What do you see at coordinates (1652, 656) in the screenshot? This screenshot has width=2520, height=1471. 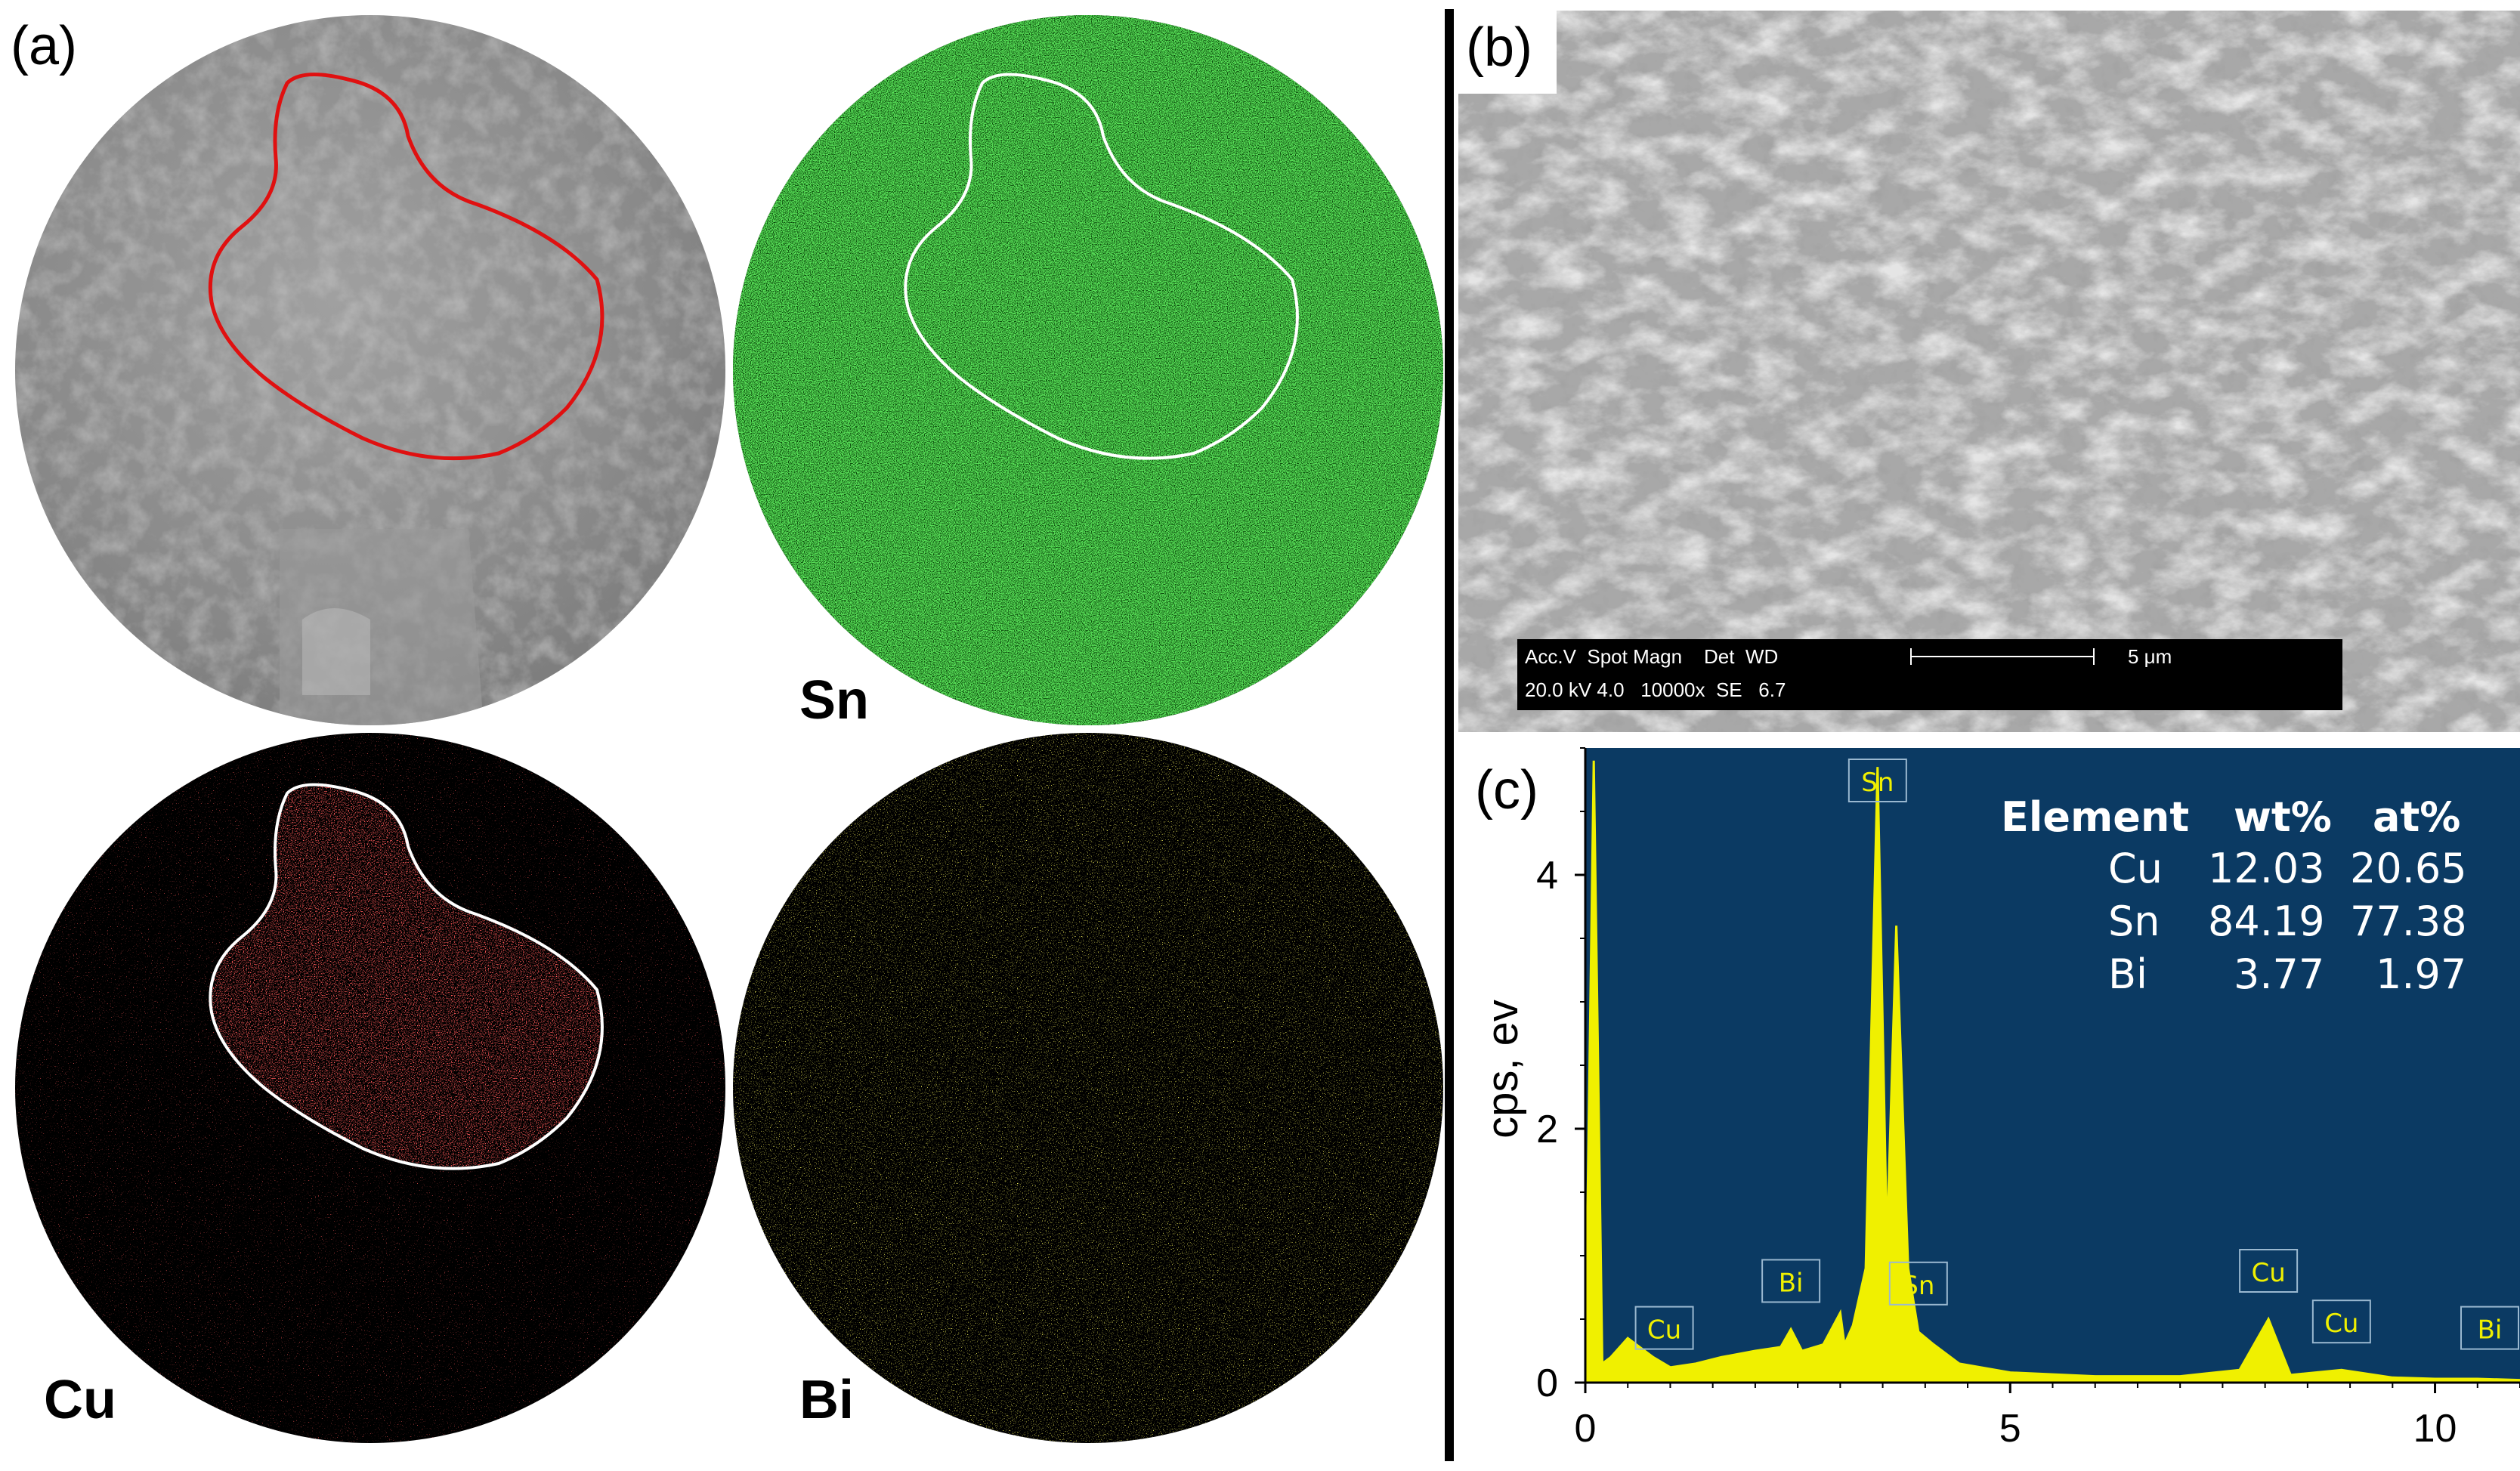 I see `databar-headers: Acc.V Spot Magn Det WD` at bounding box center [1652, 656].